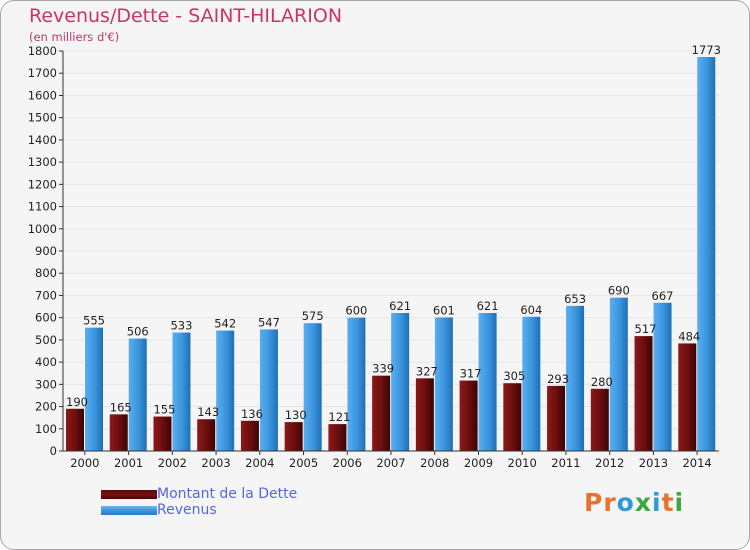  Describe the element at coordinates (249, 435) in the screenshot. I see `bar-dette-2004` at that location.